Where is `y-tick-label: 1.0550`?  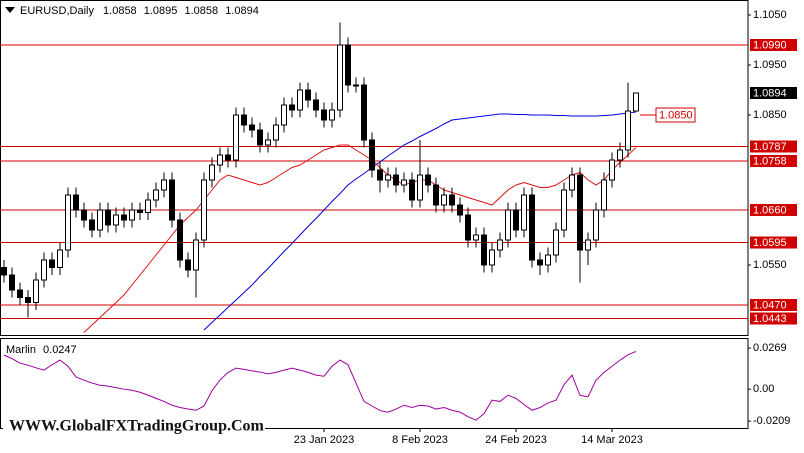
y-tick-label: 1.0550 is located at coordinates (770, 265).